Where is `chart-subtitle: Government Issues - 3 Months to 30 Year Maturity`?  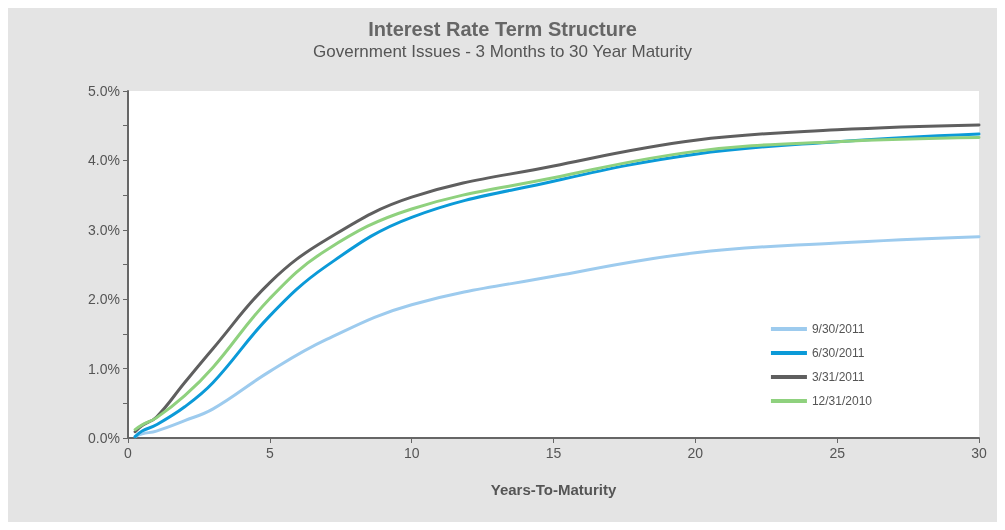 chart-subtitle: Government Issues - 3 Months to 30 Year Maturity is located at coordinates (503, 51).